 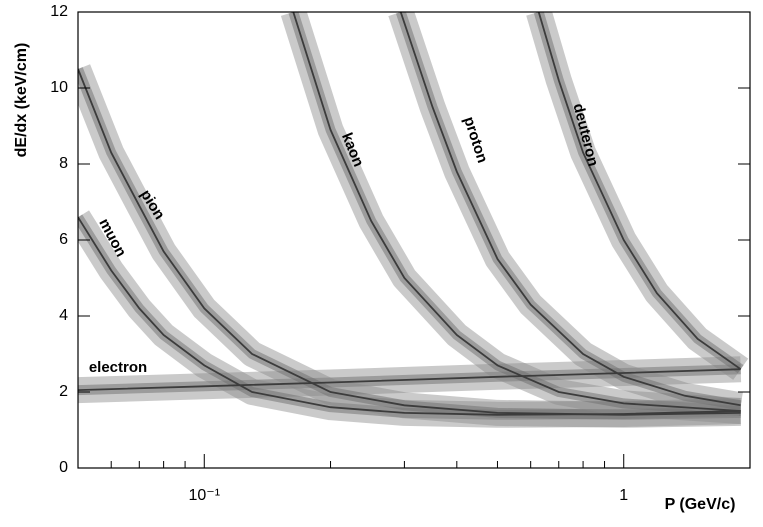 I want to click on curve, so click(x=409, y=379).